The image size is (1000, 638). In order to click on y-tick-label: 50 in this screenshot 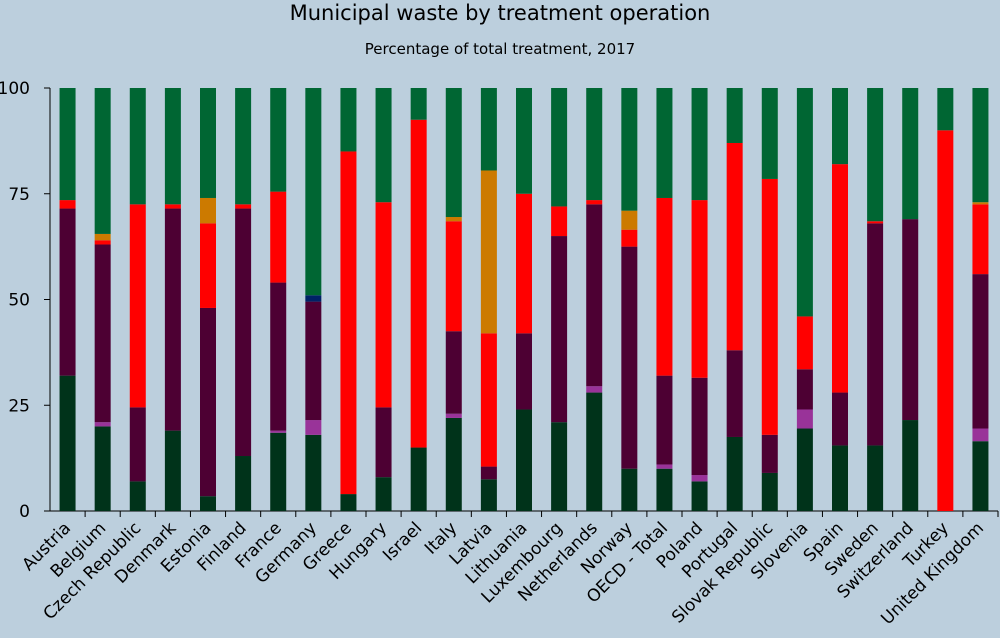, I will do `click(19, 301)`.